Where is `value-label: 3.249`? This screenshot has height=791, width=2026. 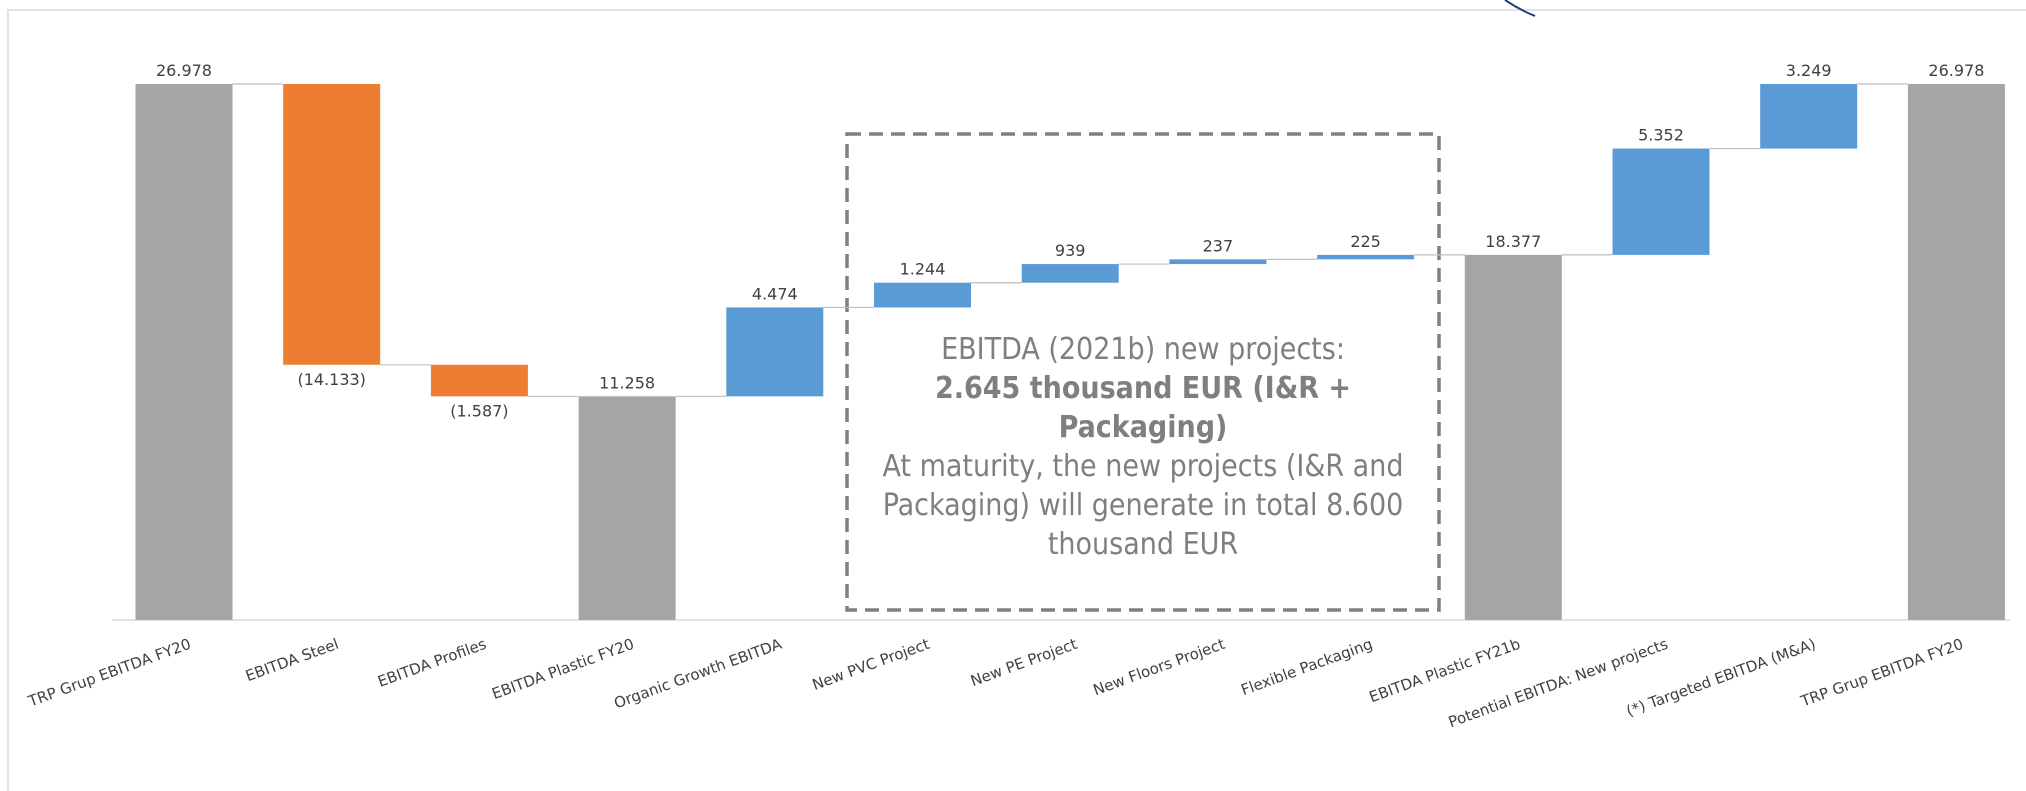
value-label: 3.249 is located at coordinates (1809, 70).